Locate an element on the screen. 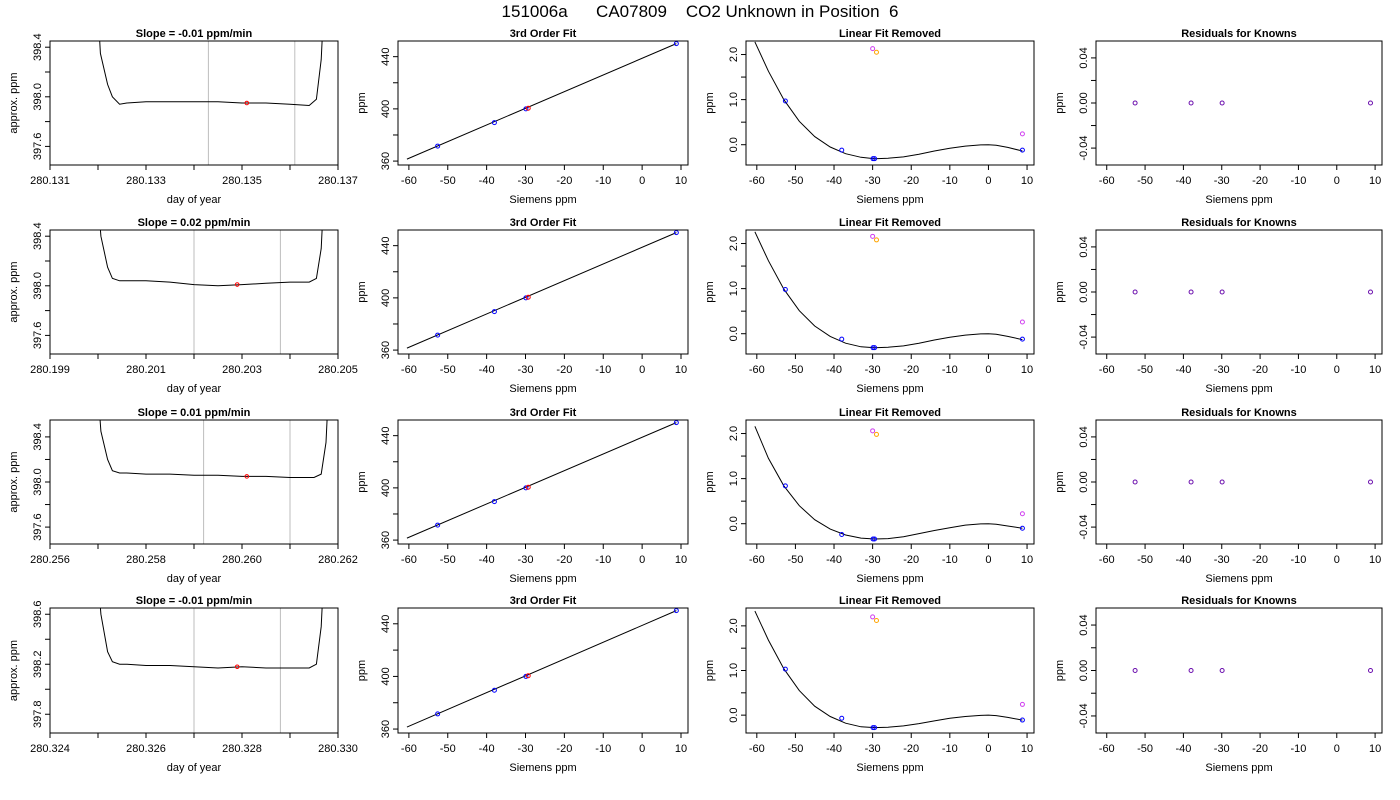 This screenshot has width=1400, height=800. panel-title: Slope = -0.01 ppm/min is located at coordinates (194, 601).